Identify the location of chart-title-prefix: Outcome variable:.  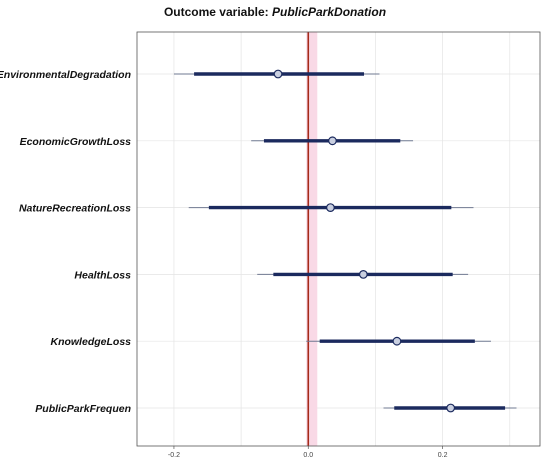
(218, 12).